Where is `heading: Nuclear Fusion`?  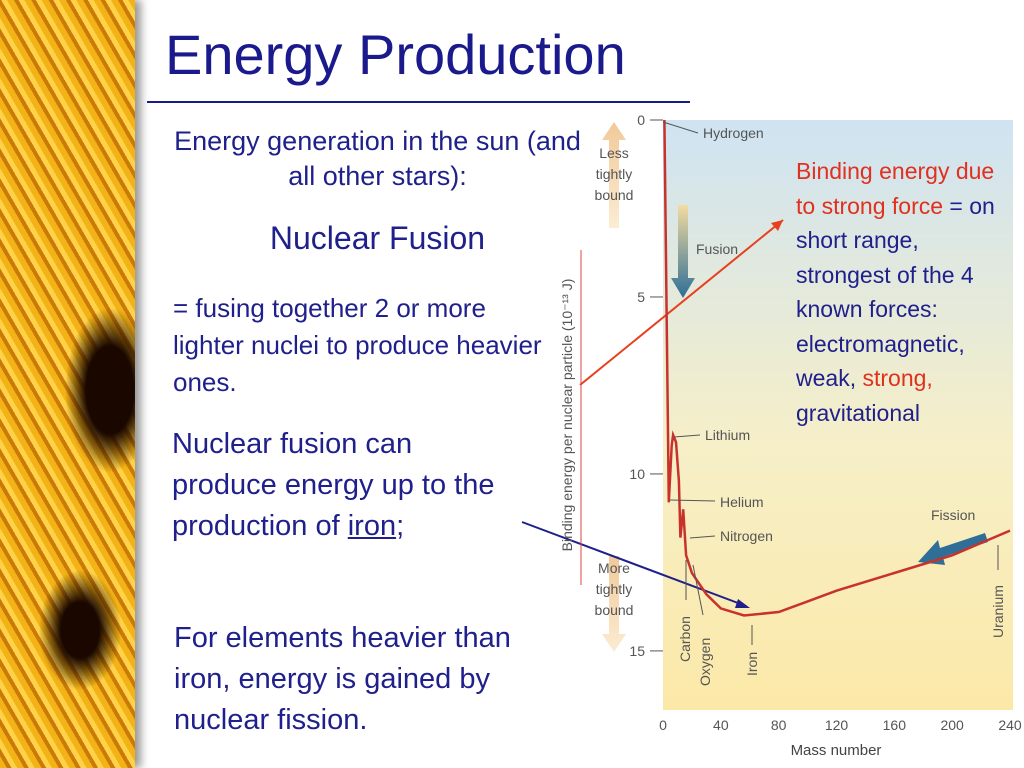
heading: Nuclear Fusion is located at coordinates (377, 238).